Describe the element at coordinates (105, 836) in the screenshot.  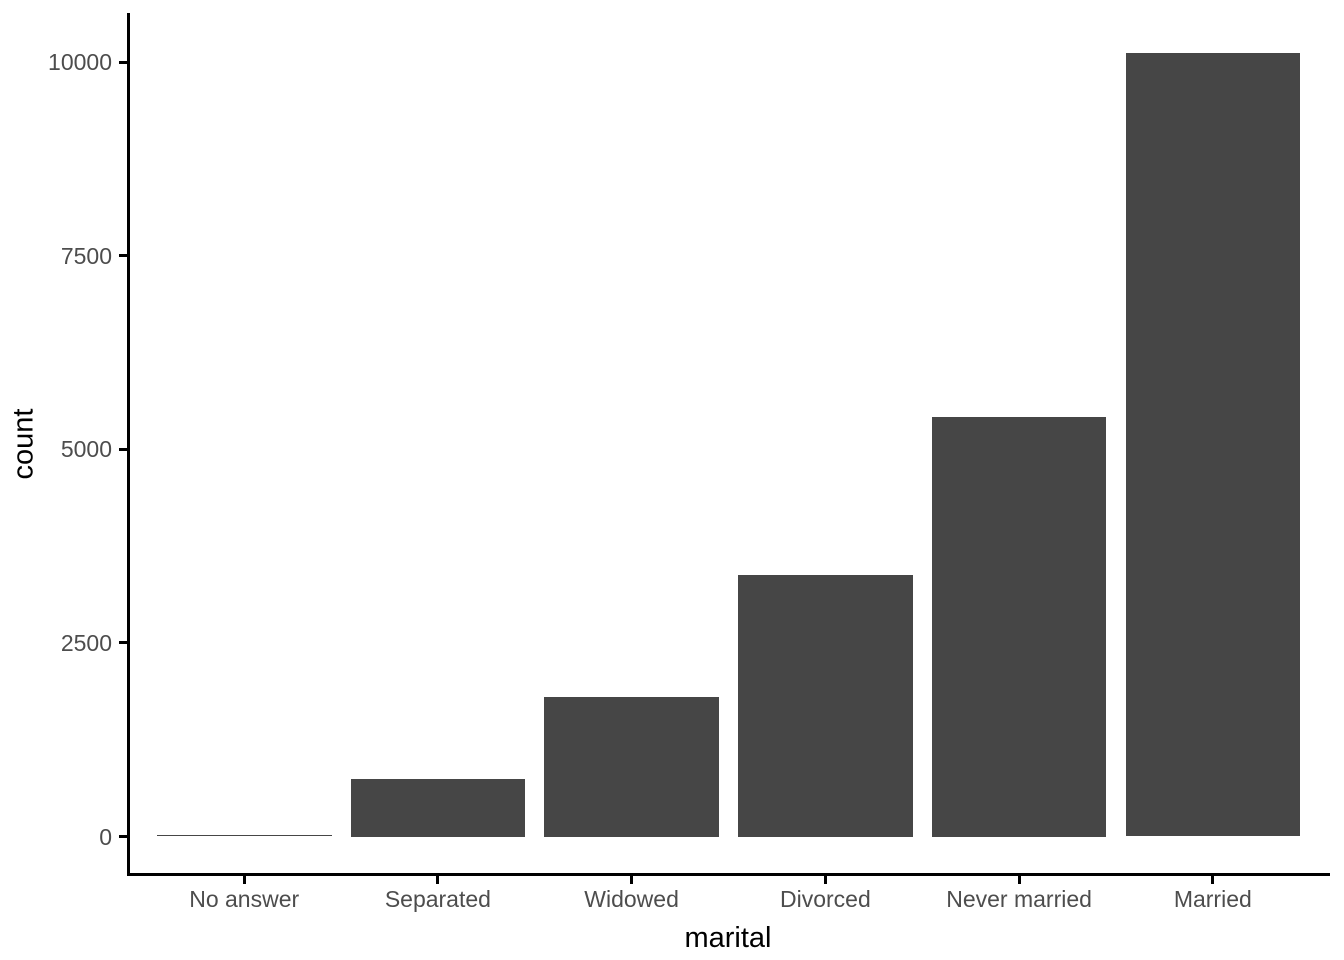
I see `y-tick-label: 0` at that location.